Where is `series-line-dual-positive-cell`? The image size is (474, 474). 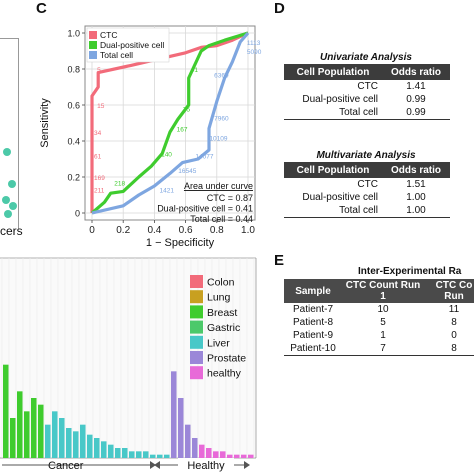 series-line-dual-positive-cell is located at coordinates (169, 123).